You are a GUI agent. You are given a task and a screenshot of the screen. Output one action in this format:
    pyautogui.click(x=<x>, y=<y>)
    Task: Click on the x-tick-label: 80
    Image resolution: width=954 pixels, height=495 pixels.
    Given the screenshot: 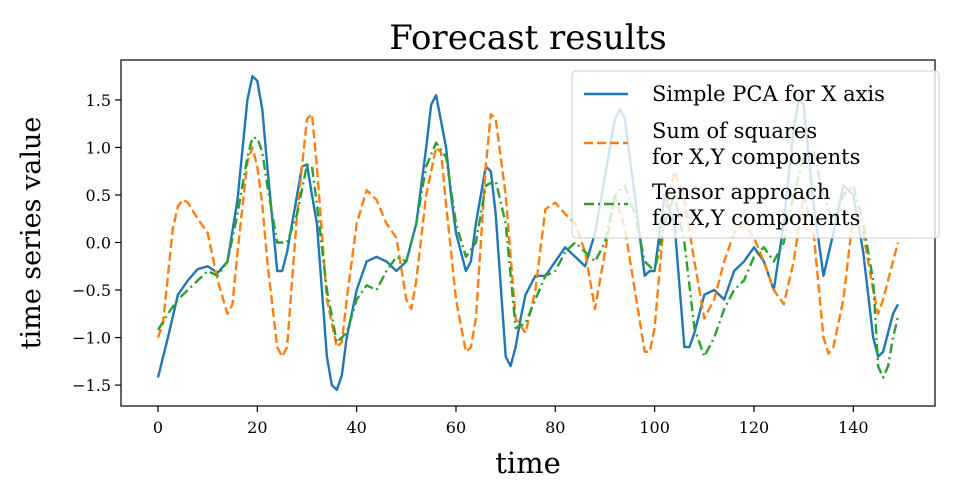 What is the action you would take?
    pyautogui.click(x=555, y=427)
    